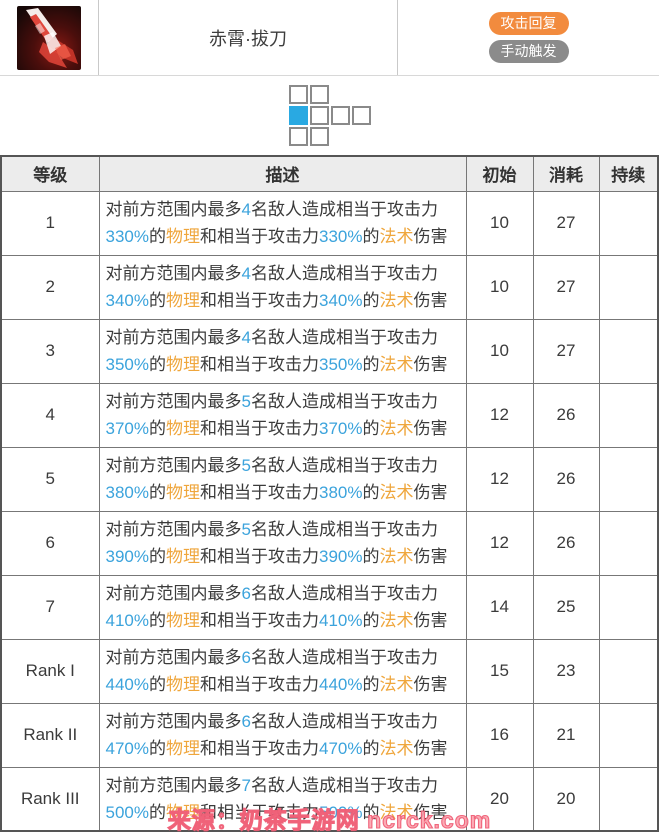 The width and height of the screenshot is (659, 834). What do you see at coordinates (276, 236) in the screenshot?
I see `description-line-2: 330%的物理和相当于攻击力330%的法术伤害` at bounding box center [276, 236].